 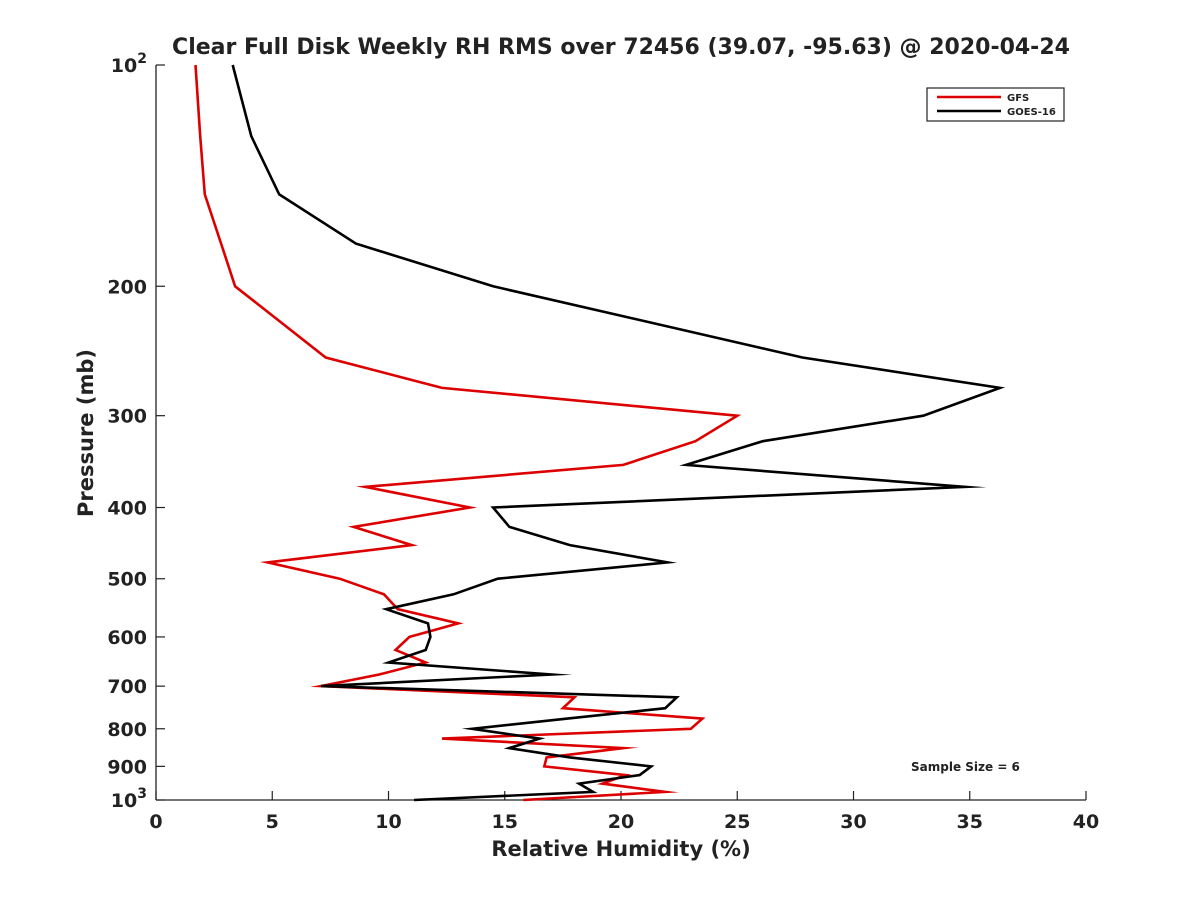 I want to click on y-axis-label: Pressure (mb), so click(x=86, y=433).